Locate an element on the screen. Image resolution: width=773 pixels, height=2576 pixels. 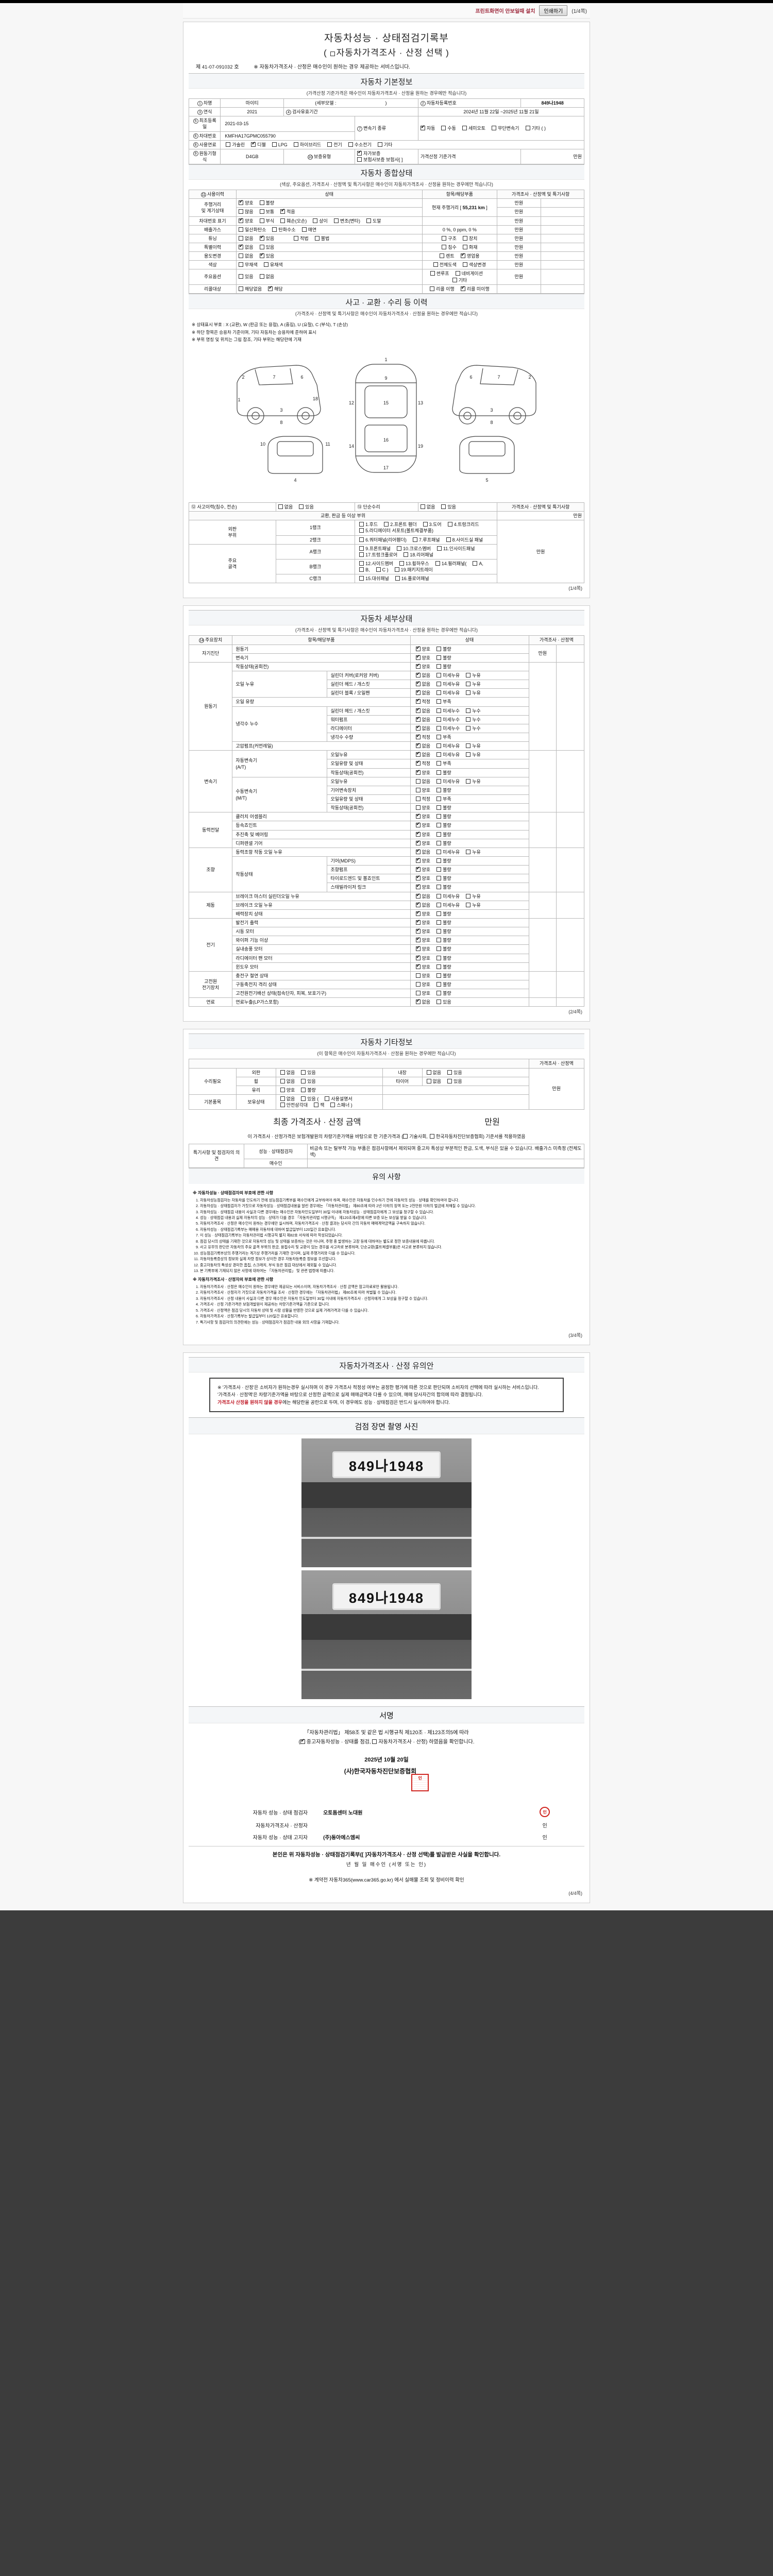
mileage-state-0: 양호 is located at coordinates (246, 202).